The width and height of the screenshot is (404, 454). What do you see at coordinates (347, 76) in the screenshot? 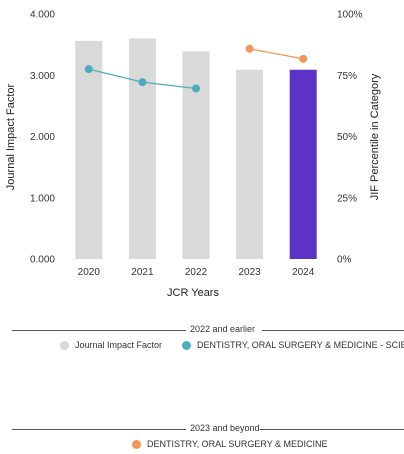
I see `y2-tick-label: 75%` at bounding box center [347, 76].